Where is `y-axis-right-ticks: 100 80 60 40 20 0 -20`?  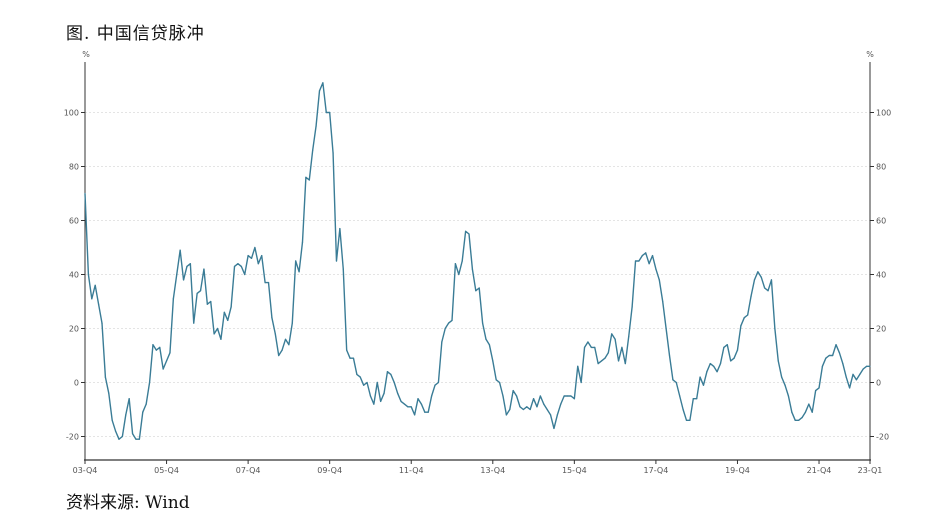
y-axis-right-ticks: 100 80 60 40 20 0 -20 is located at coordinates (880, 275).